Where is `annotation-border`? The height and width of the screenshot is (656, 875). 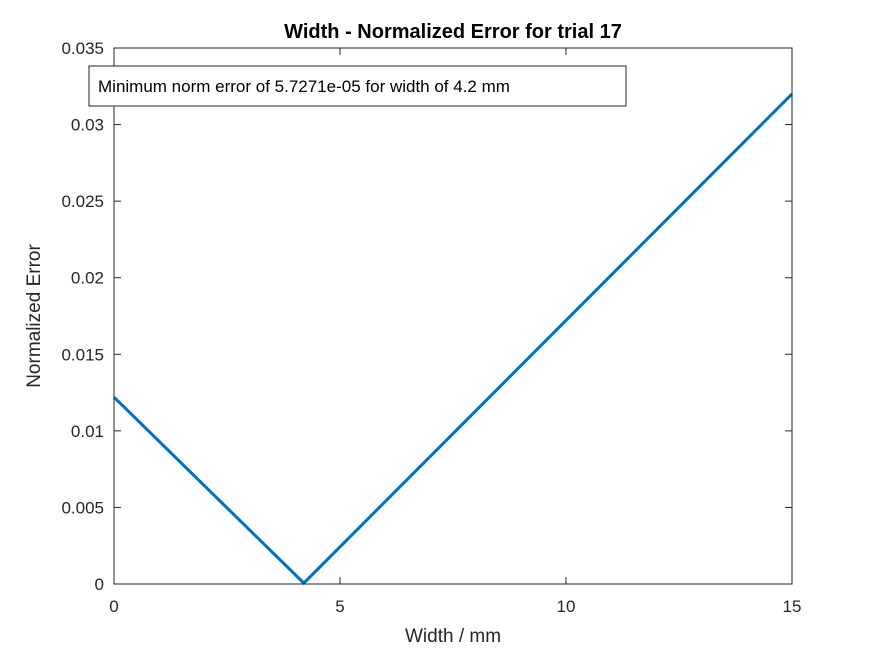
annotation-border is located at coordinates (357, 86).